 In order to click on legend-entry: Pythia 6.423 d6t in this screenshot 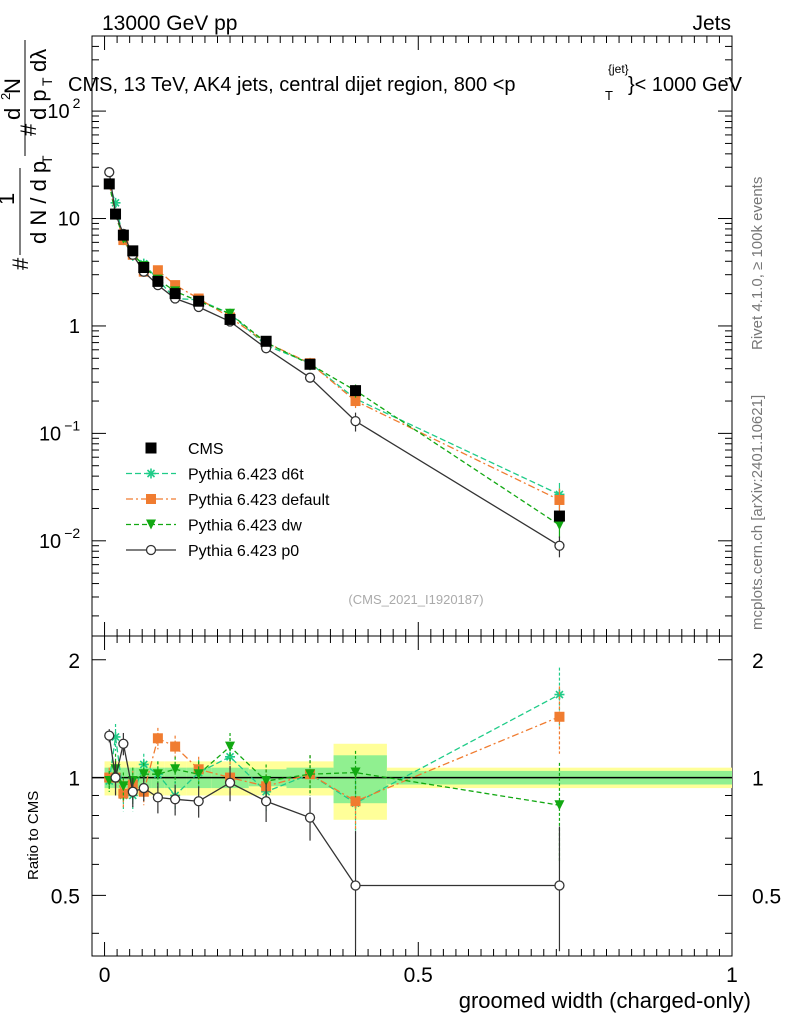, I will do `click(215, 475)`.